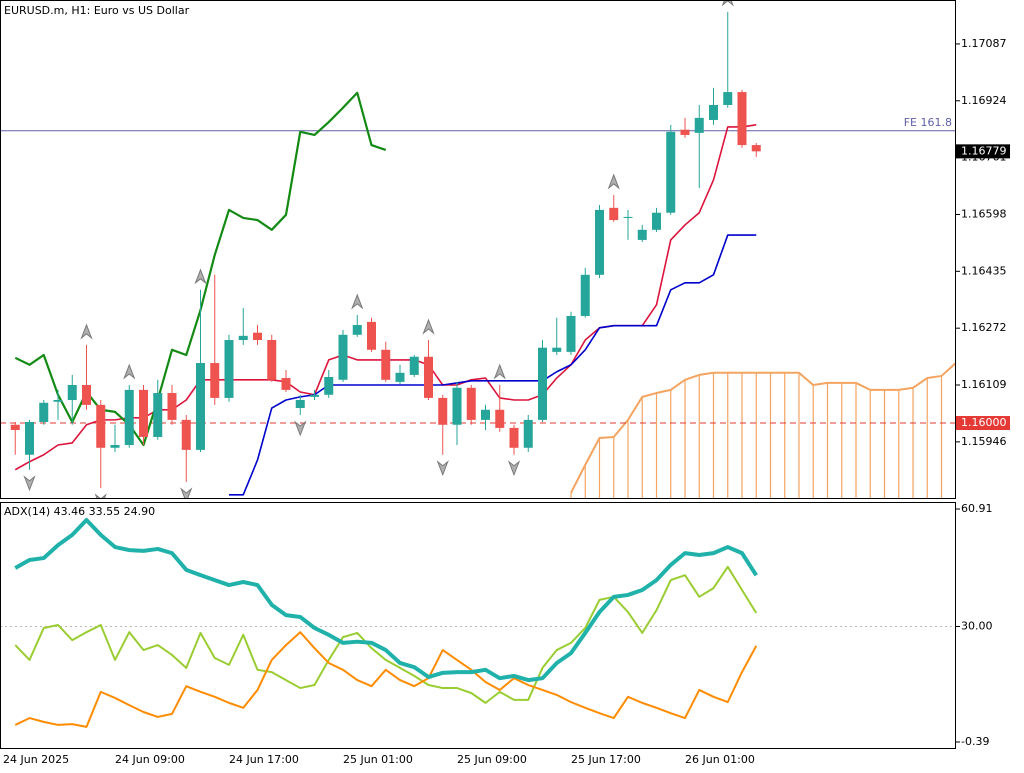  I want to click on last-price-label: 1.16779, so click(984, 150).